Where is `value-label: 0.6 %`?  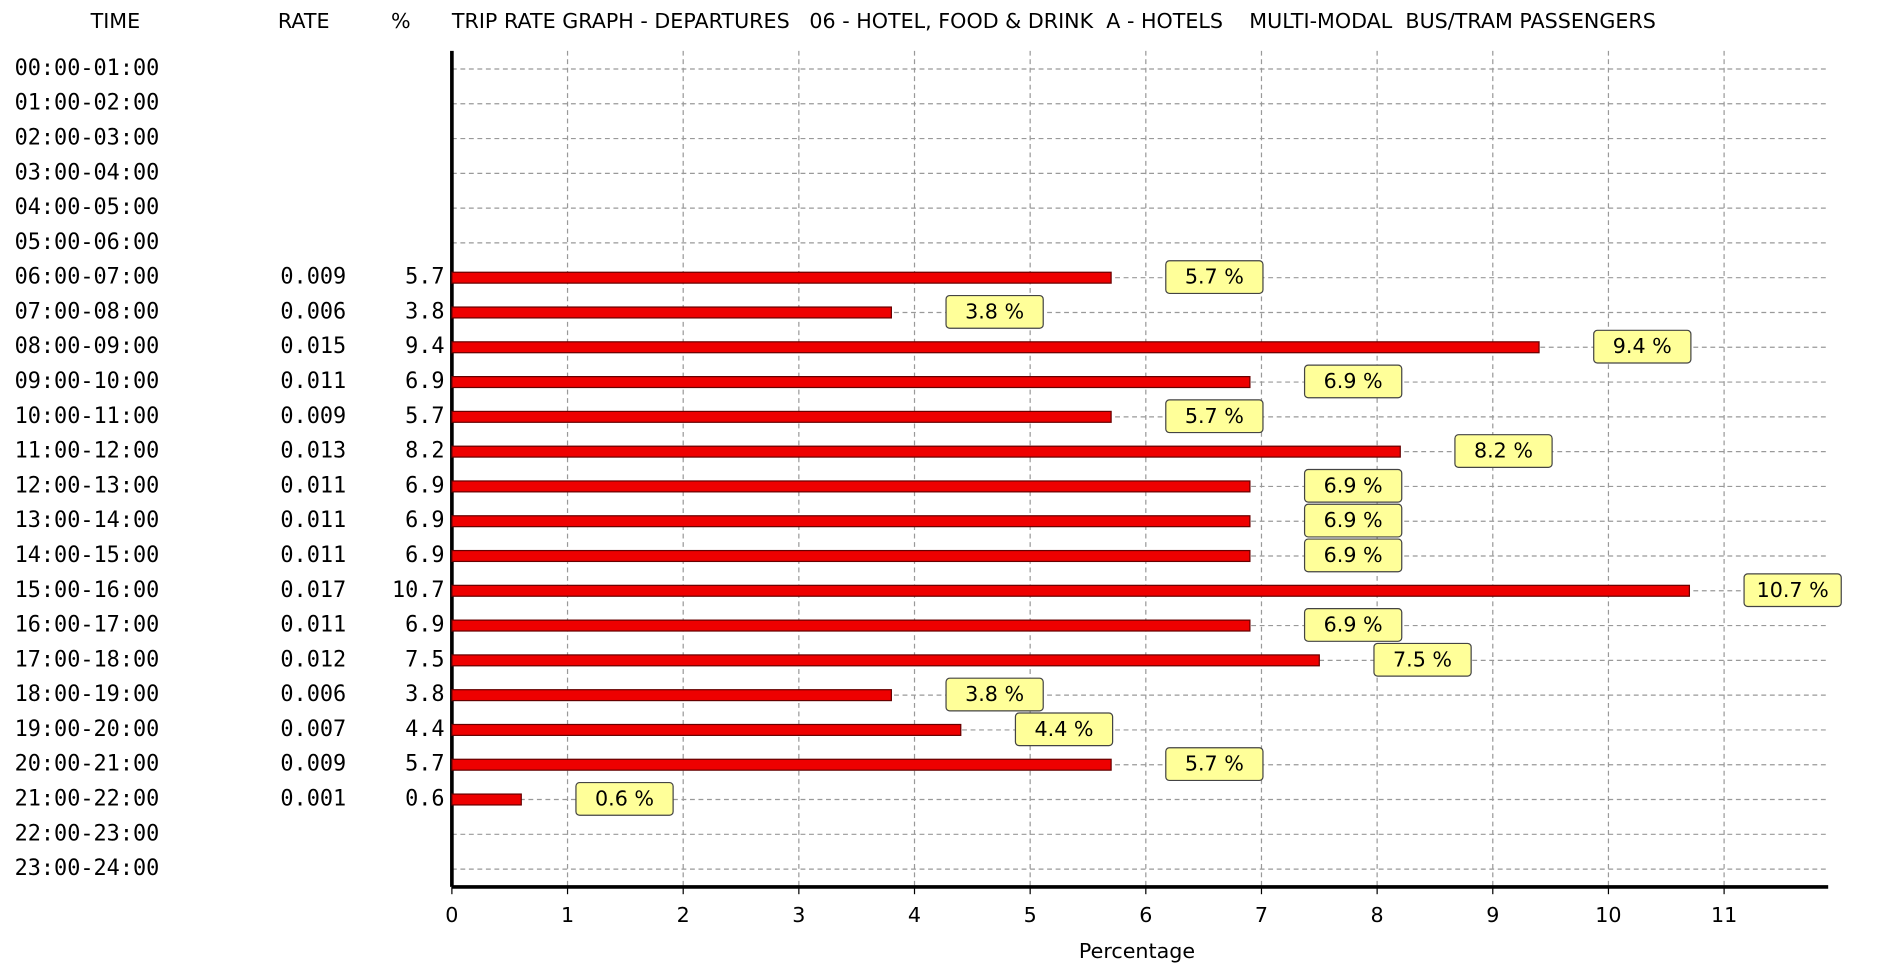
value-label: 0.6 % is located at coordinates (624, 799).